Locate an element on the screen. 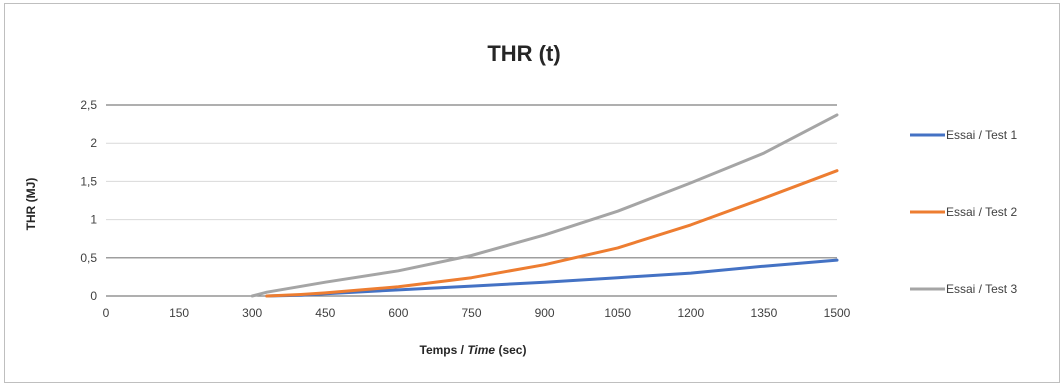 This screenshot has width=1064, height=389. legend-label-1: Essai / Test 1 is located at coordinates (981, 135).